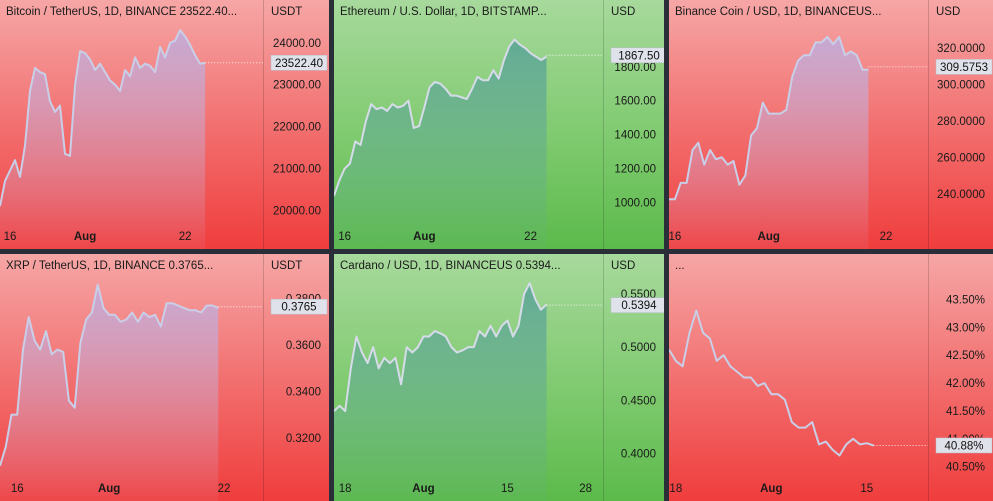  What do you see at coordinates (965, 301) in the screenshot?
I see `y-tick-label: 43.50%` at bounding box center [965, 301].